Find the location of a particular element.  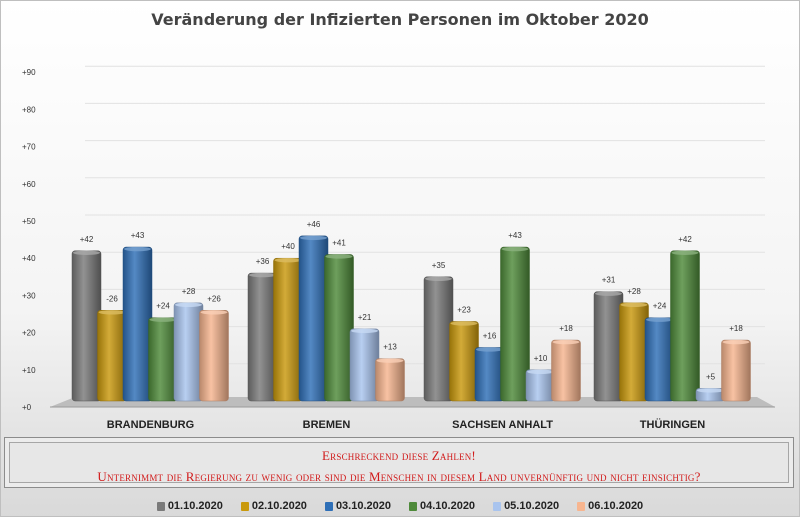

y-tick-label: +50 is located at coordinates (29, 221).